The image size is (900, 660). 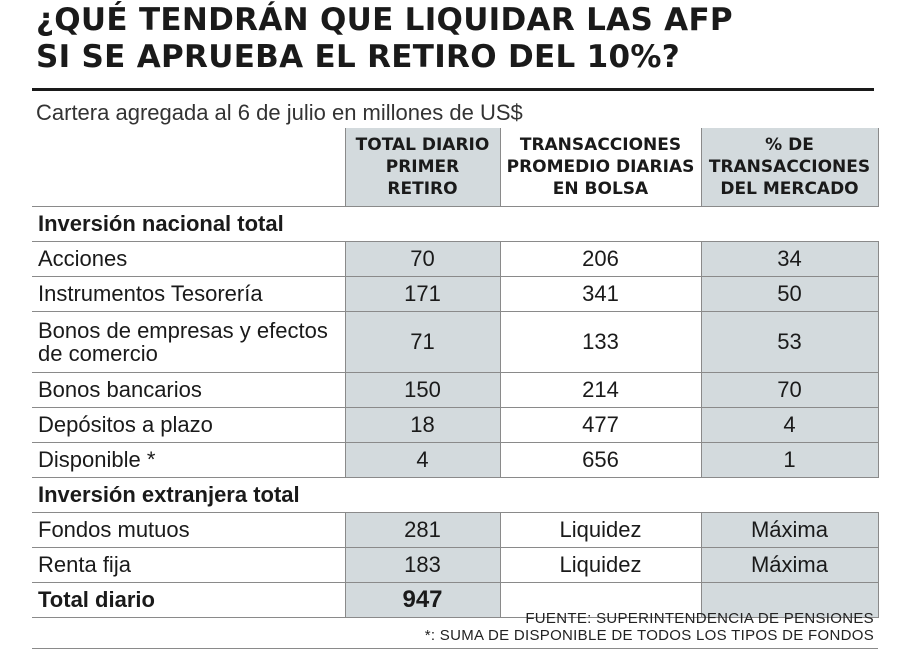 I want to click on cell-total-diario: 171, so click(x=422, y=294).